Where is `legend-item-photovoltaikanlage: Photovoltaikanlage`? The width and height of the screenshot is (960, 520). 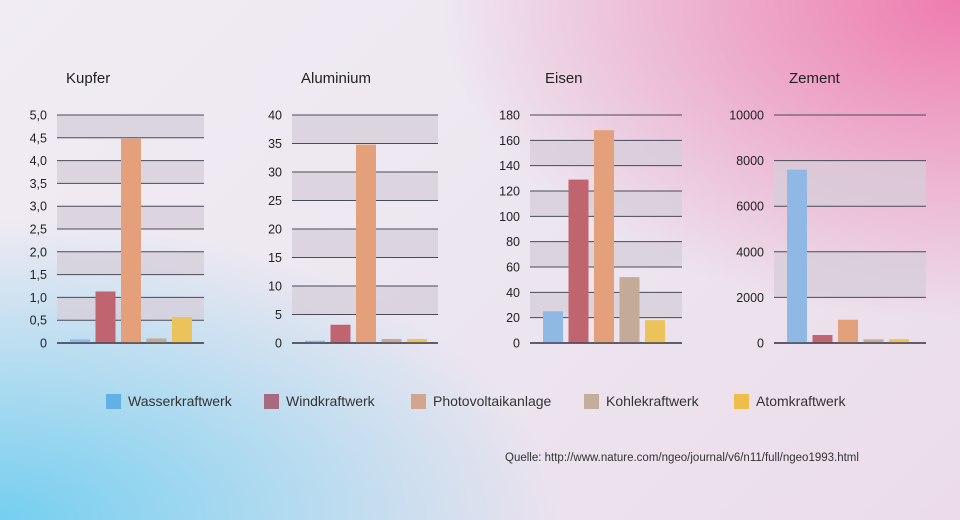 legend-item-photovoltaikanlage: Photovoltaikanlage is located at coordinates (481, 401).